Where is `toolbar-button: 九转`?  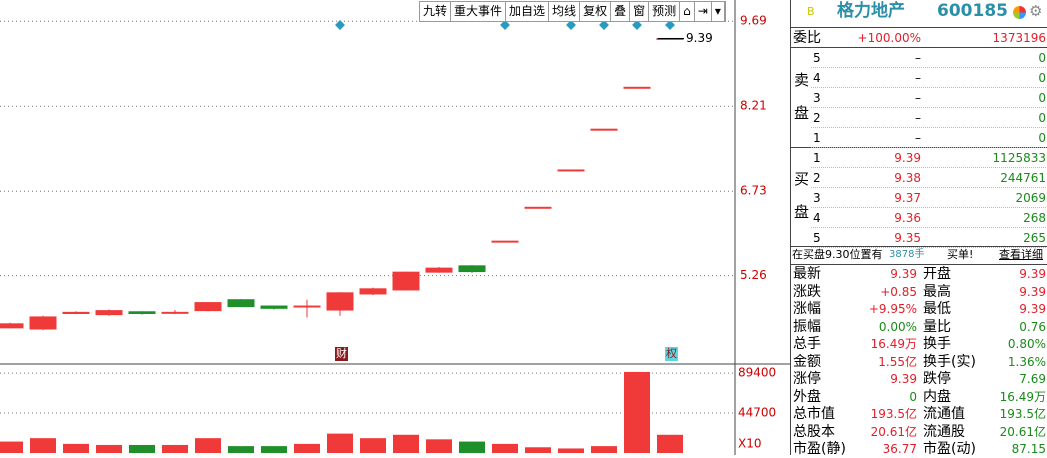 toolbar-button: 九转 is located at coordinates (436, 11).